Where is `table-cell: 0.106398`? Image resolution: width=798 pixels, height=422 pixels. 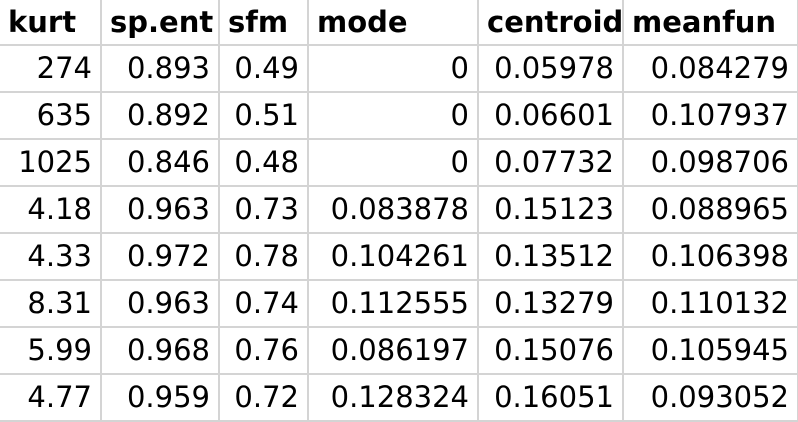 table-cell: 0.106398 is located at coordinates (710, 257).